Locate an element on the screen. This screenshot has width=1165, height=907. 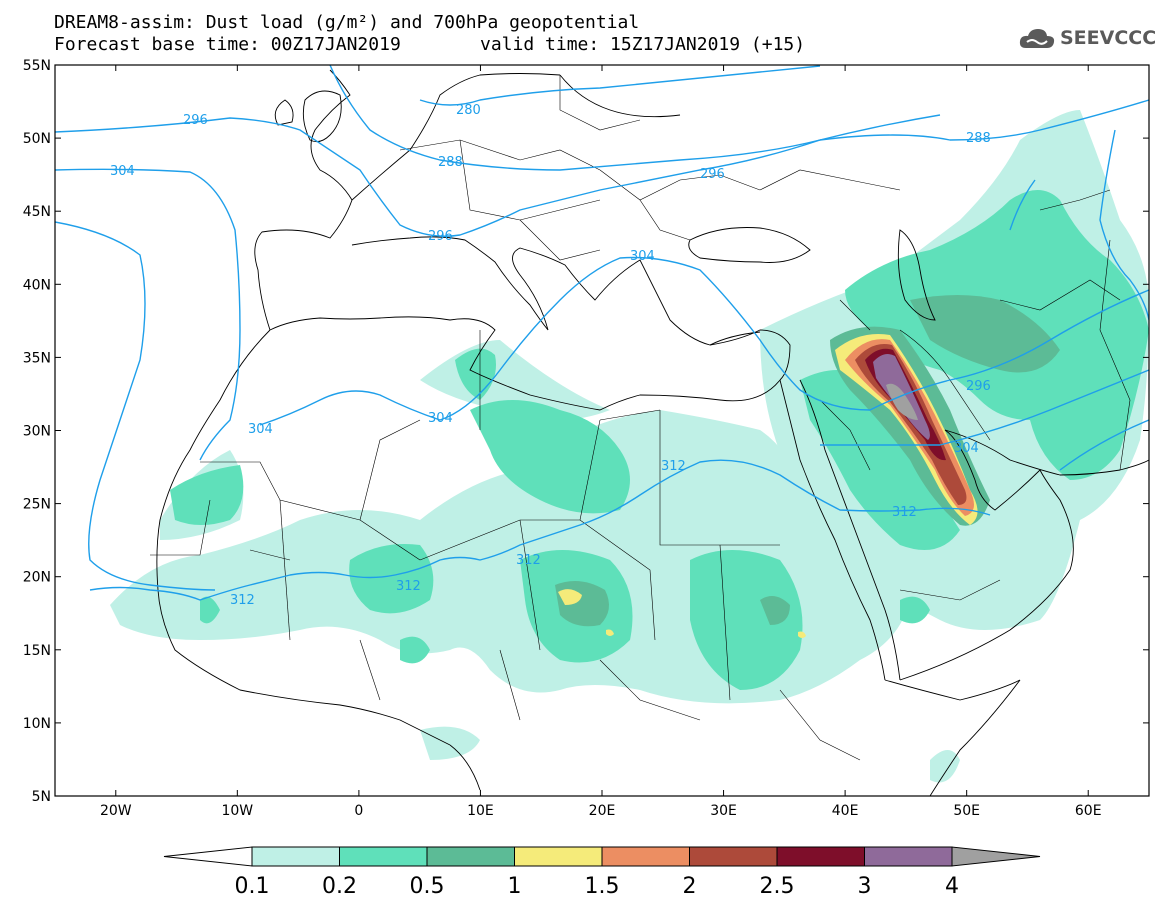
forecast-base-time: Forecast base time: 00Z17JAN2019 is located at coordinates (227, 44).